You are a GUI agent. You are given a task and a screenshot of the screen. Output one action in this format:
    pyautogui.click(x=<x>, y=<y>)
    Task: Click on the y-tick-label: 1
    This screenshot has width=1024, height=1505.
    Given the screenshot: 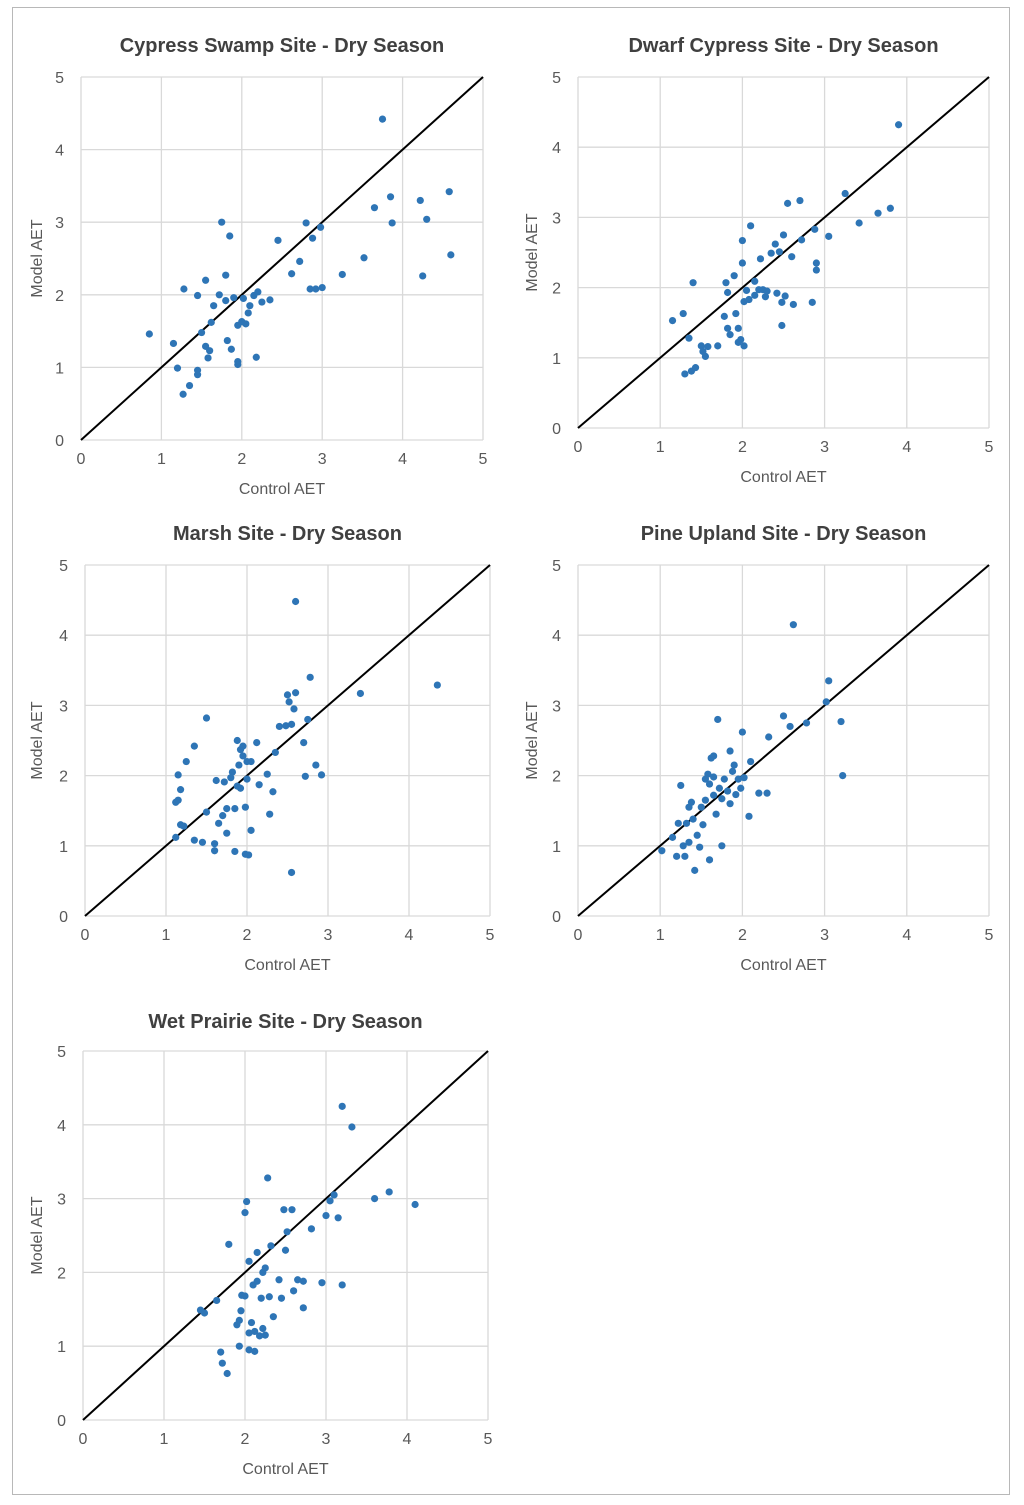 What is the action you would take?
    pyautogui.click(x=556, y=359)
    